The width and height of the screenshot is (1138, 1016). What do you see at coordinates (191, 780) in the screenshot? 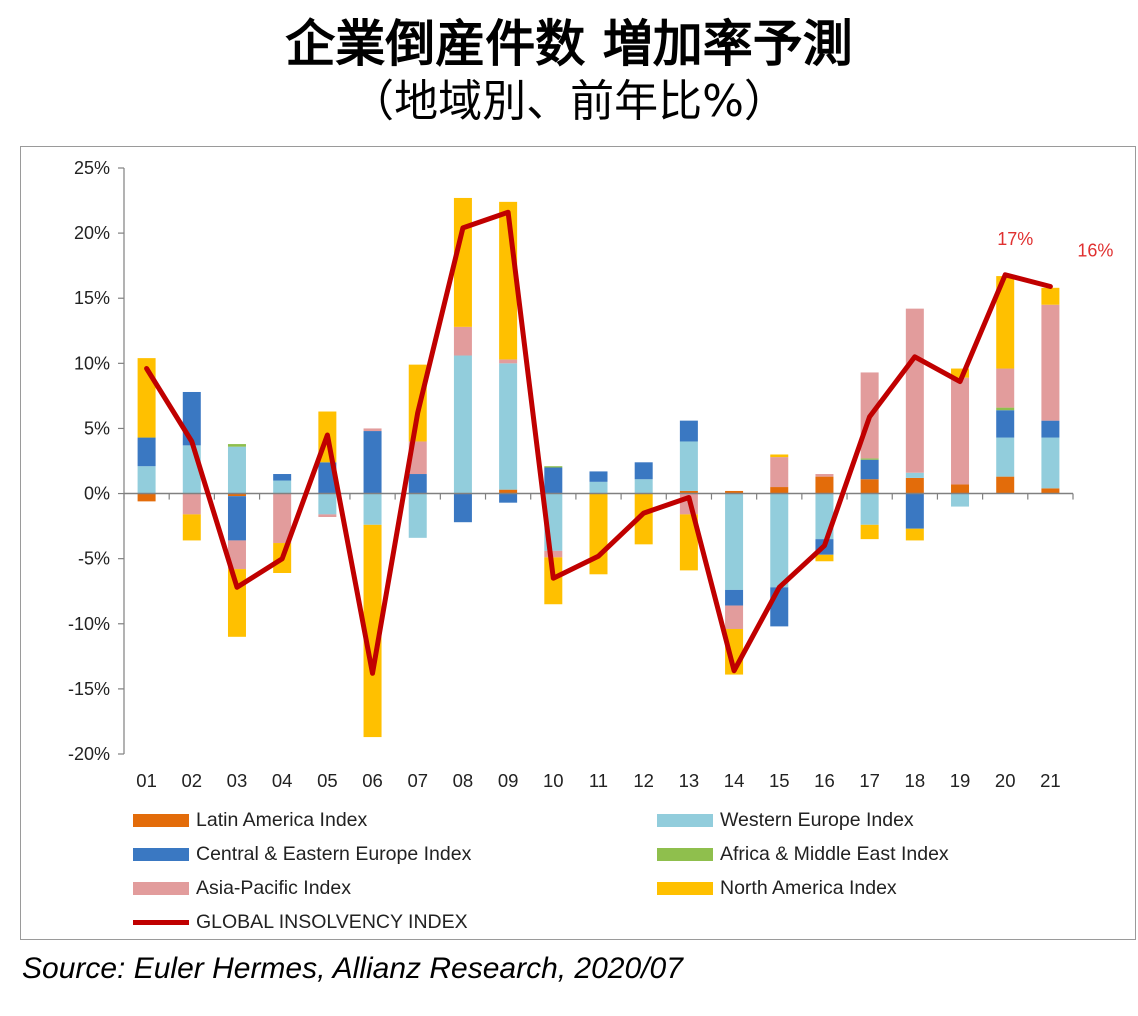
I see `x-tick-label: 02` at bounding box center [191, 780].